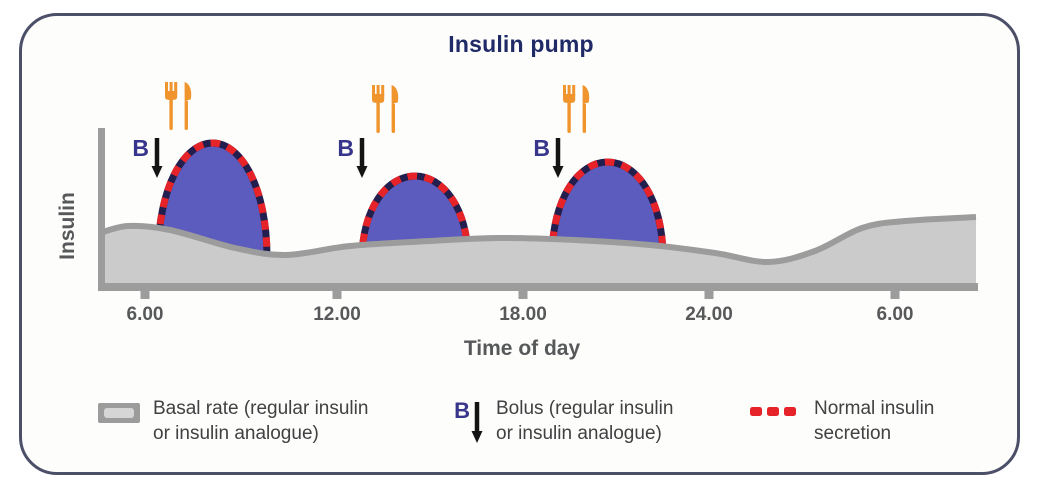 This screenshot has width=1042, height=490. What do you see at coordinates (522, 348) in the screenshot?
I see `x-axis-label: Time of day` at bounding box center [522, 348].